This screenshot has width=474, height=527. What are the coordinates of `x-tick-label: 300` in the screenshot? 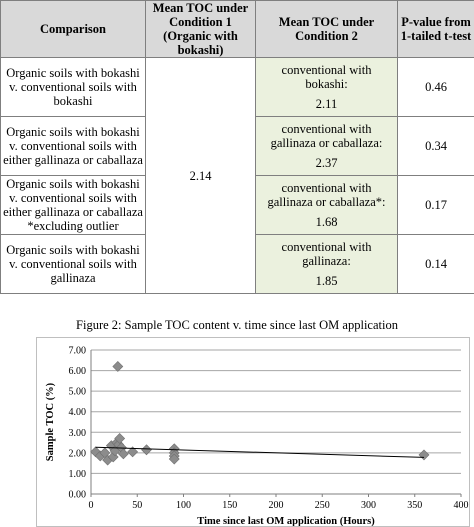 It's located at (368, 505).